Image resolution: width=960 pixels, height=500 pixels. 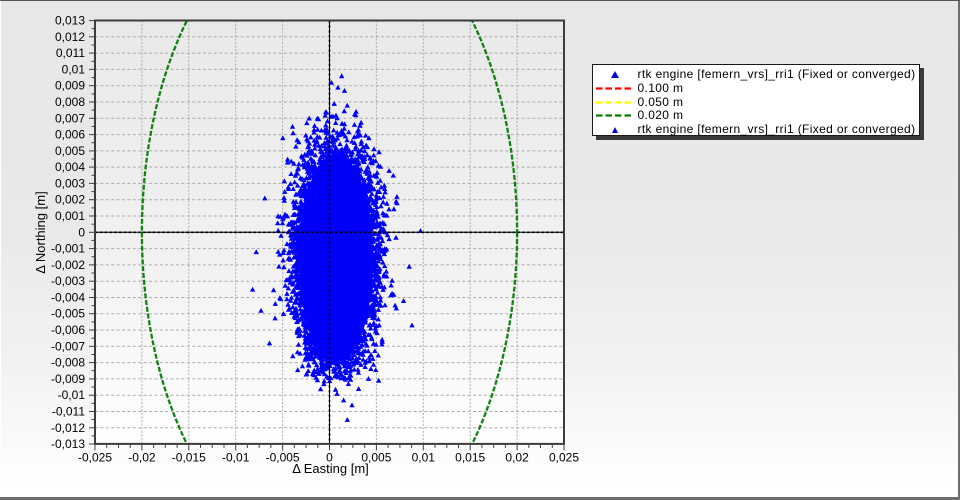 What do you see at coordinates (70, 118) in the screenshot?
I see `svg-text: 0,007` at bounding box center [70, 118].